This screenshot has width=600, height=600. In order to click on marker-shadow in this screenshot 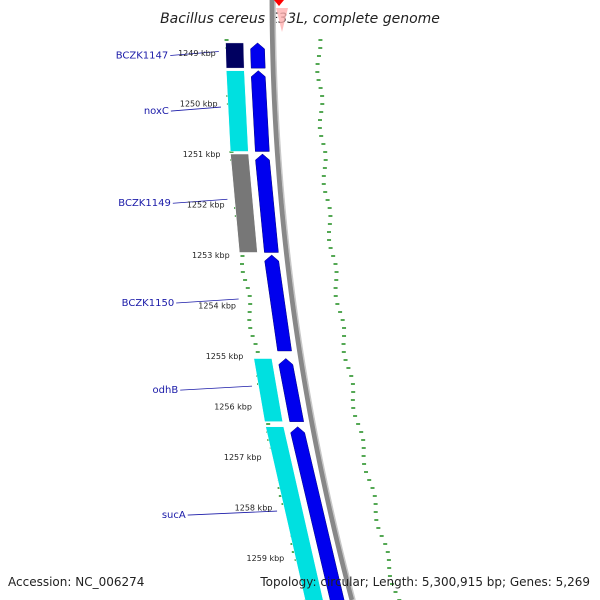, I will do `click(282, 20)`.